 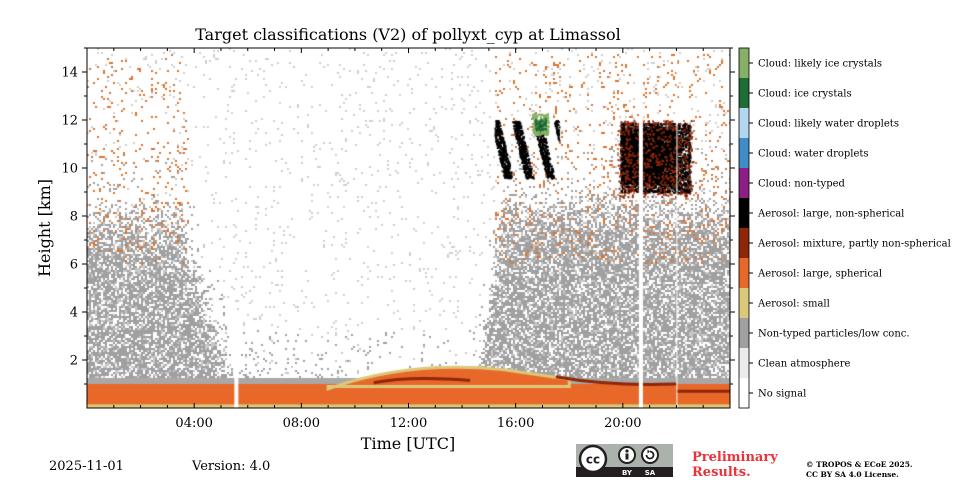 What do you see at coordinates (820, 64) in the screenshot?
I see `legend-label: Cloud: likely ice crystals` at bounding box center [820, 64].